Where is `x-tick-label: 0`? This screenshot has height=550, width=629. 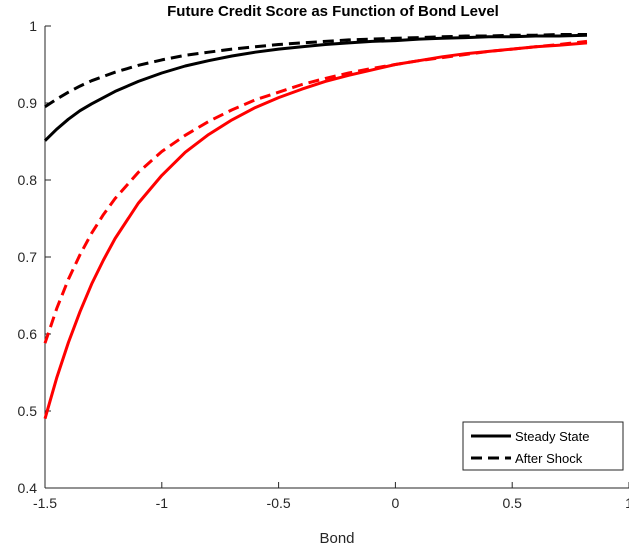
x-tick-label: 0 is located at coordinates (396, 503).